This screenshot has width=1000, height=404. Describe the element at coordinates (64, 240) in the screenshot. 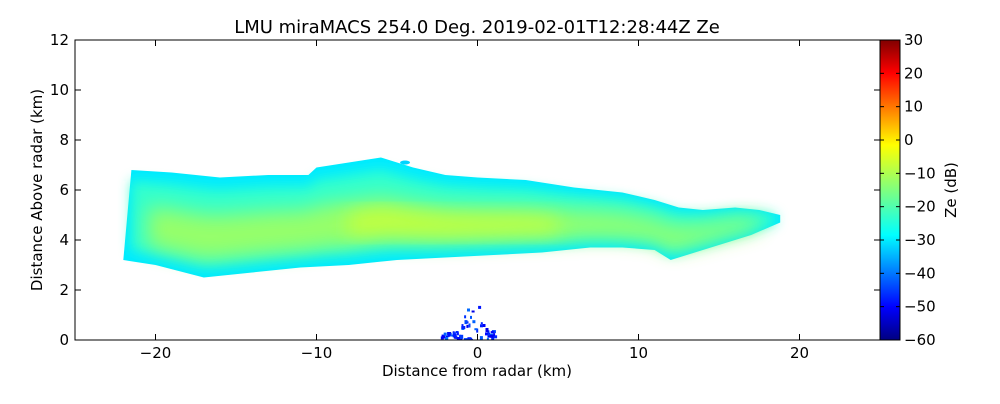

I see `y-tick-label: 4` at that location.